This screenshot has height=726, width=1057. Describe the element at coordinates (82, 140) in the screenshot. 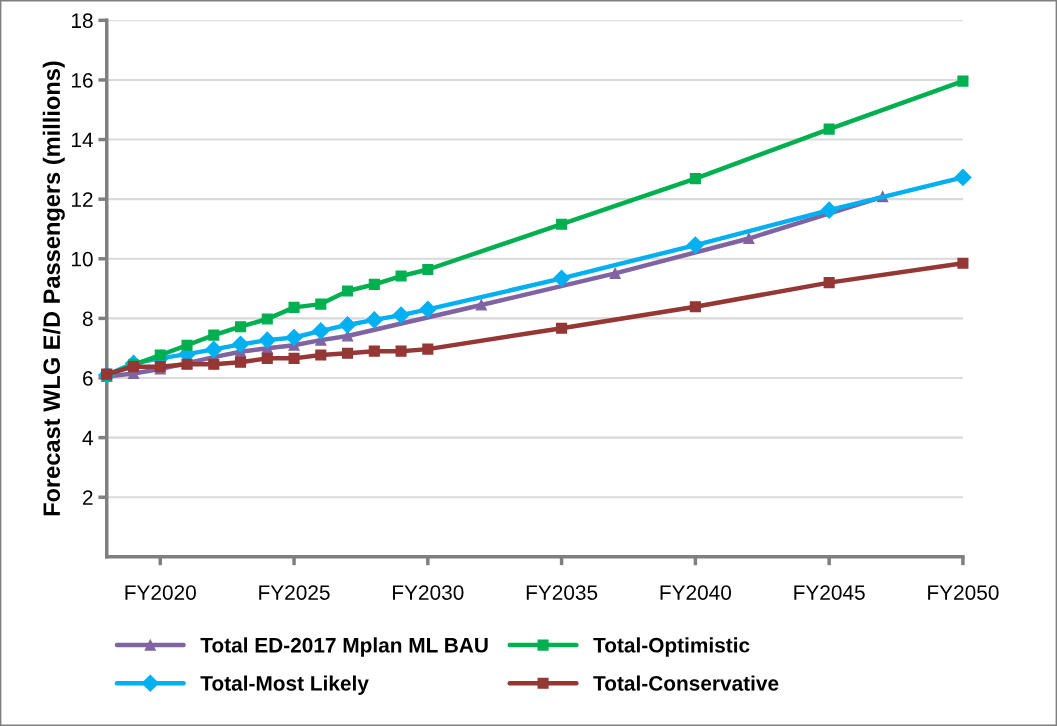

I see `y-tick-label: 14` at that location.